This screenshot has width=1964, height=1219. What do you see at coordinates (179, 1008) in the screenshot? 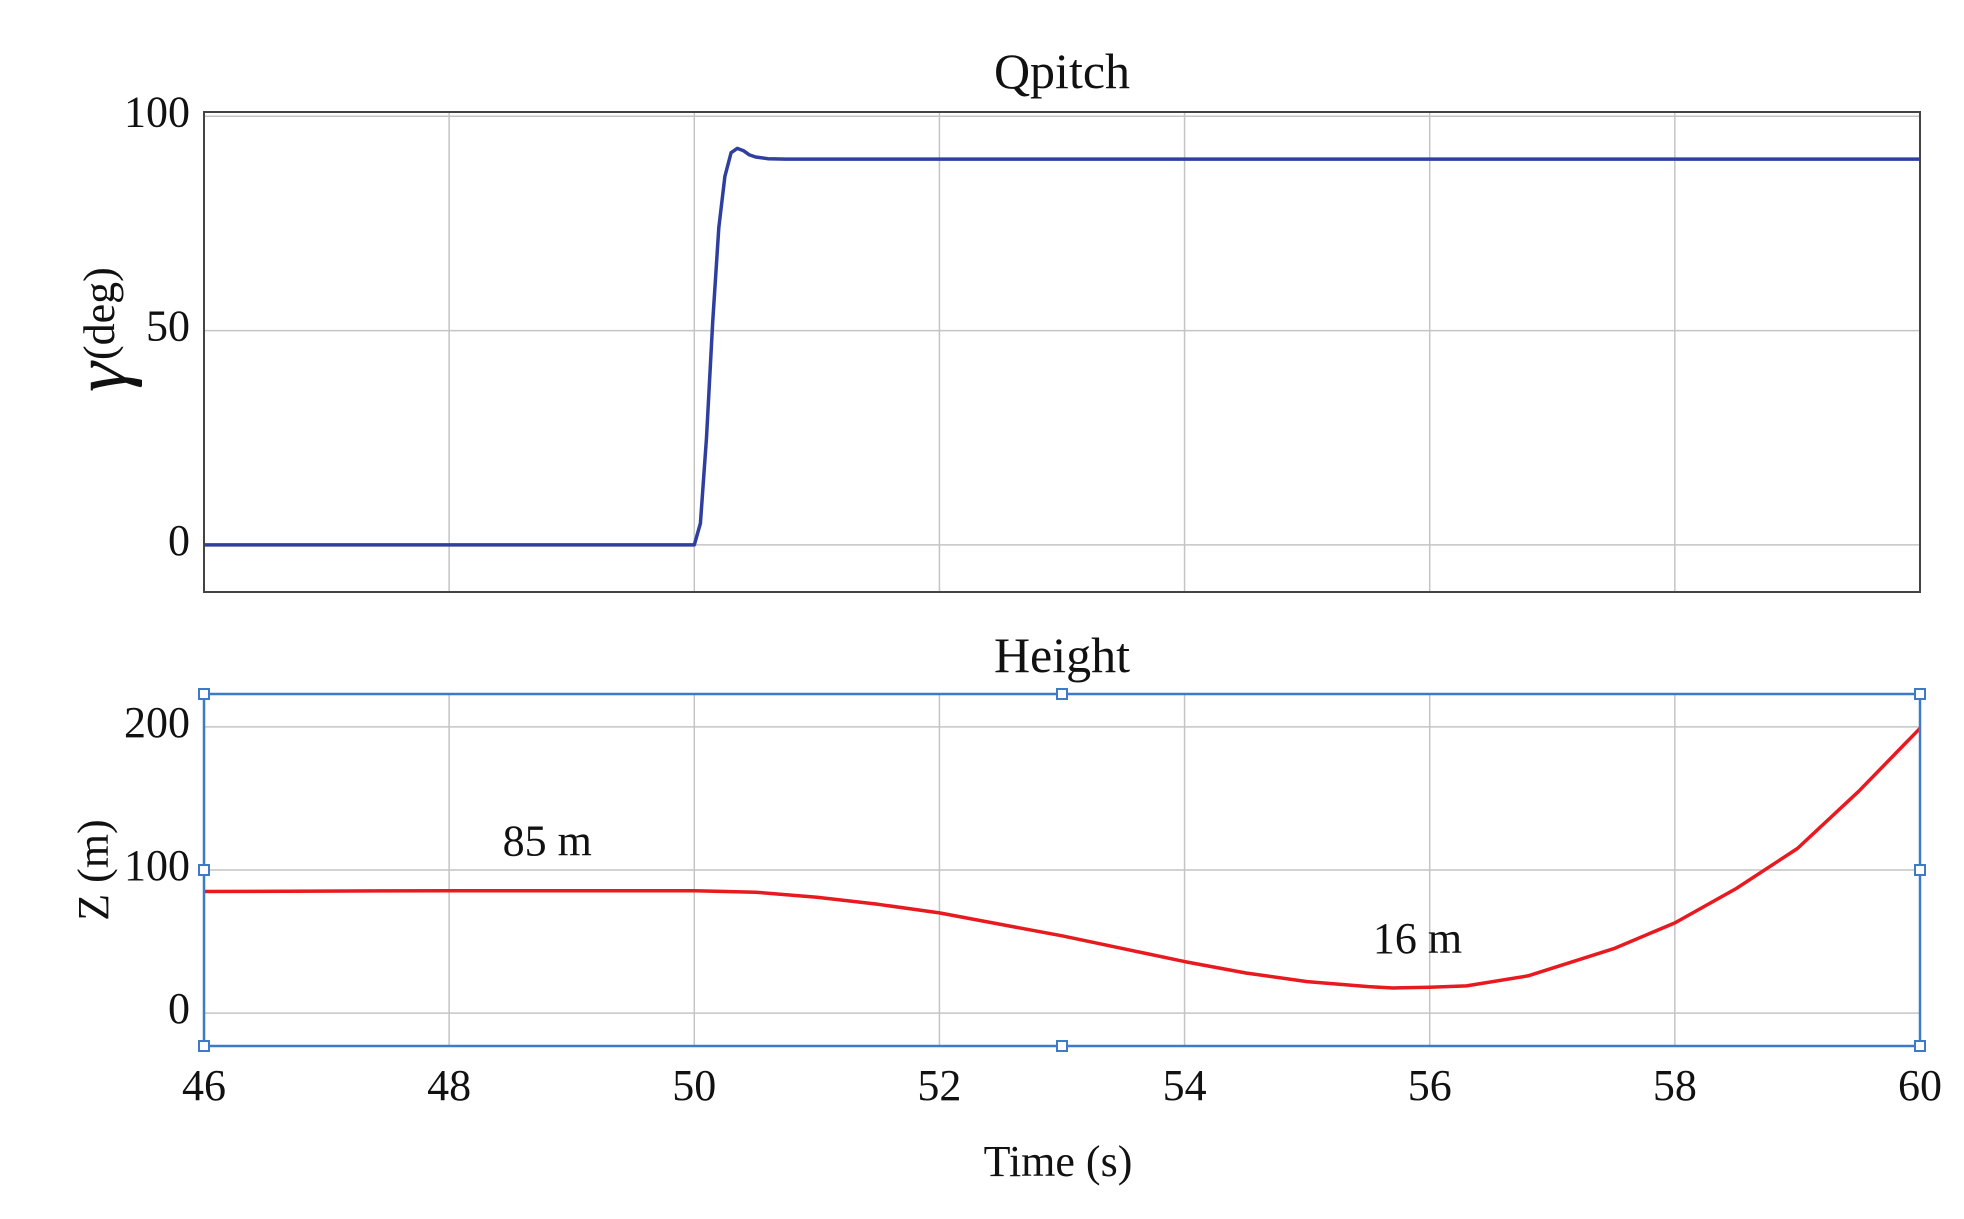
I see `height-y-tick-label: 0` at bounding box center [179, 1008].